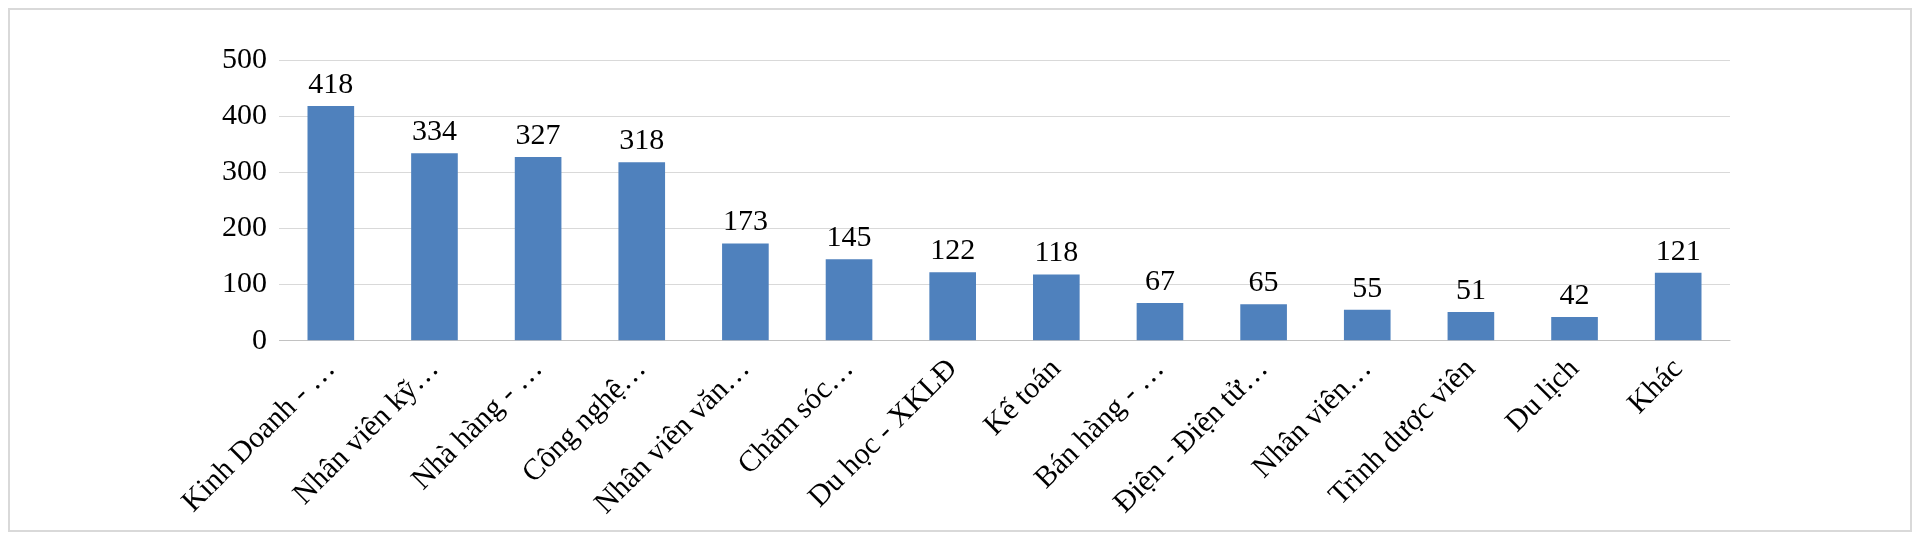 The width and height of the screenshot is (1920, 540). I want to click on data-label: 55, so click(1367, 286).